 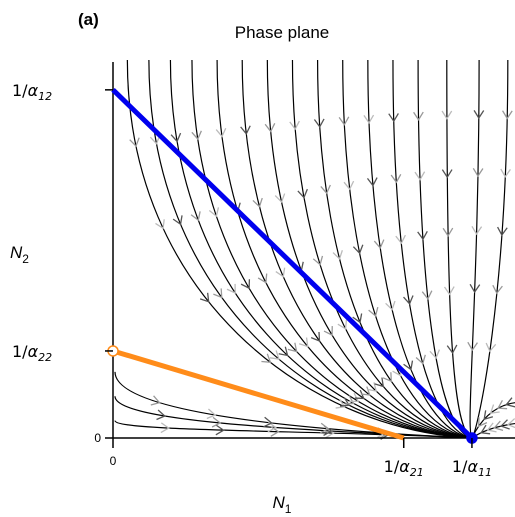 I want to click on x-axis-title: N1, so click(x=282, y=504).